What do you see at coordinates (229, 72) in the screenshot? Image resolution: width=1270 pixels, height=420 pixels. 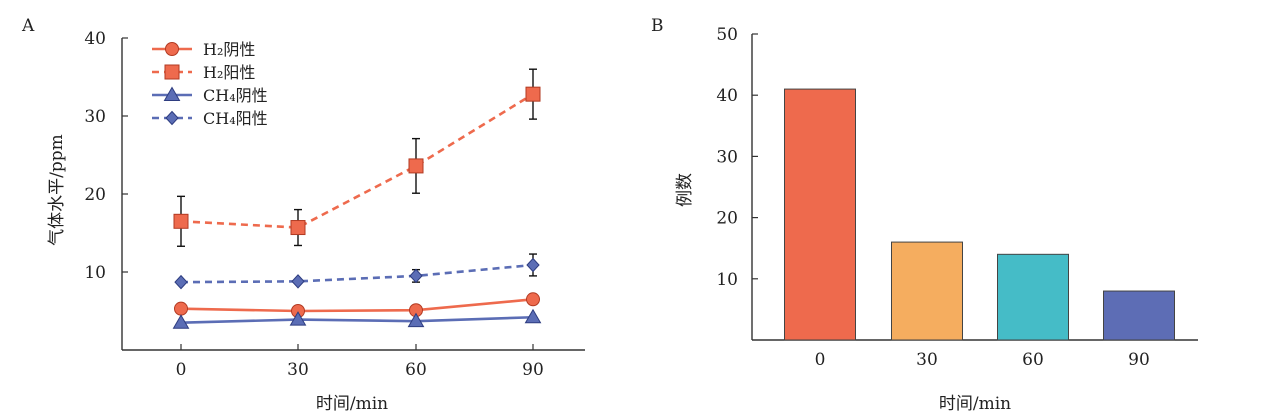 I see `legend-label: H₂阳性` at bounding box center [229, 72].